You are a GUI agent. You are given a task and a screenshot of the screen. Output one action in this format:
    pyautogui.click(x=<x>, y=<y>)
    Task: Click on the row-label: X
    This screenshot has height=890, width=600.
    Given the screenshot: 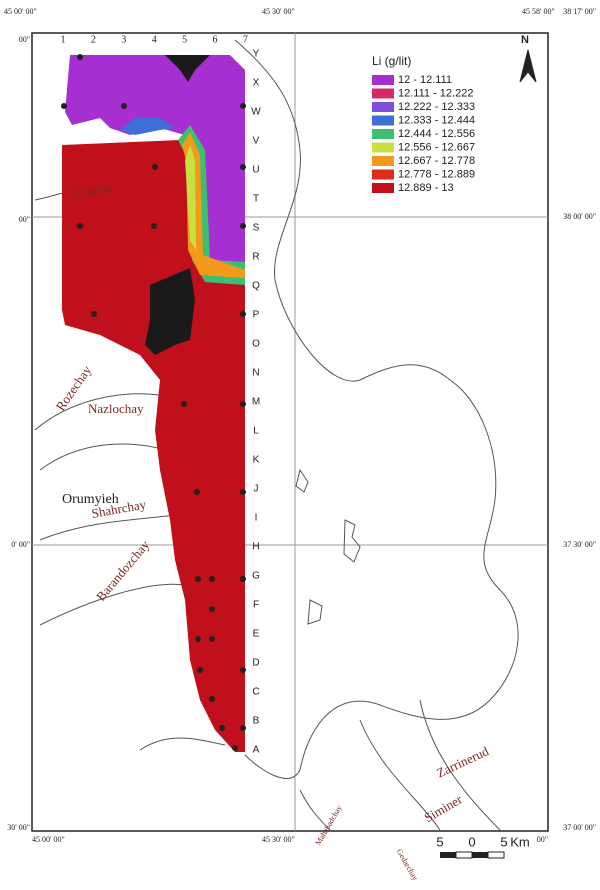 What is the action you would take?
    pyautogui.click(x=256, y=83)
    